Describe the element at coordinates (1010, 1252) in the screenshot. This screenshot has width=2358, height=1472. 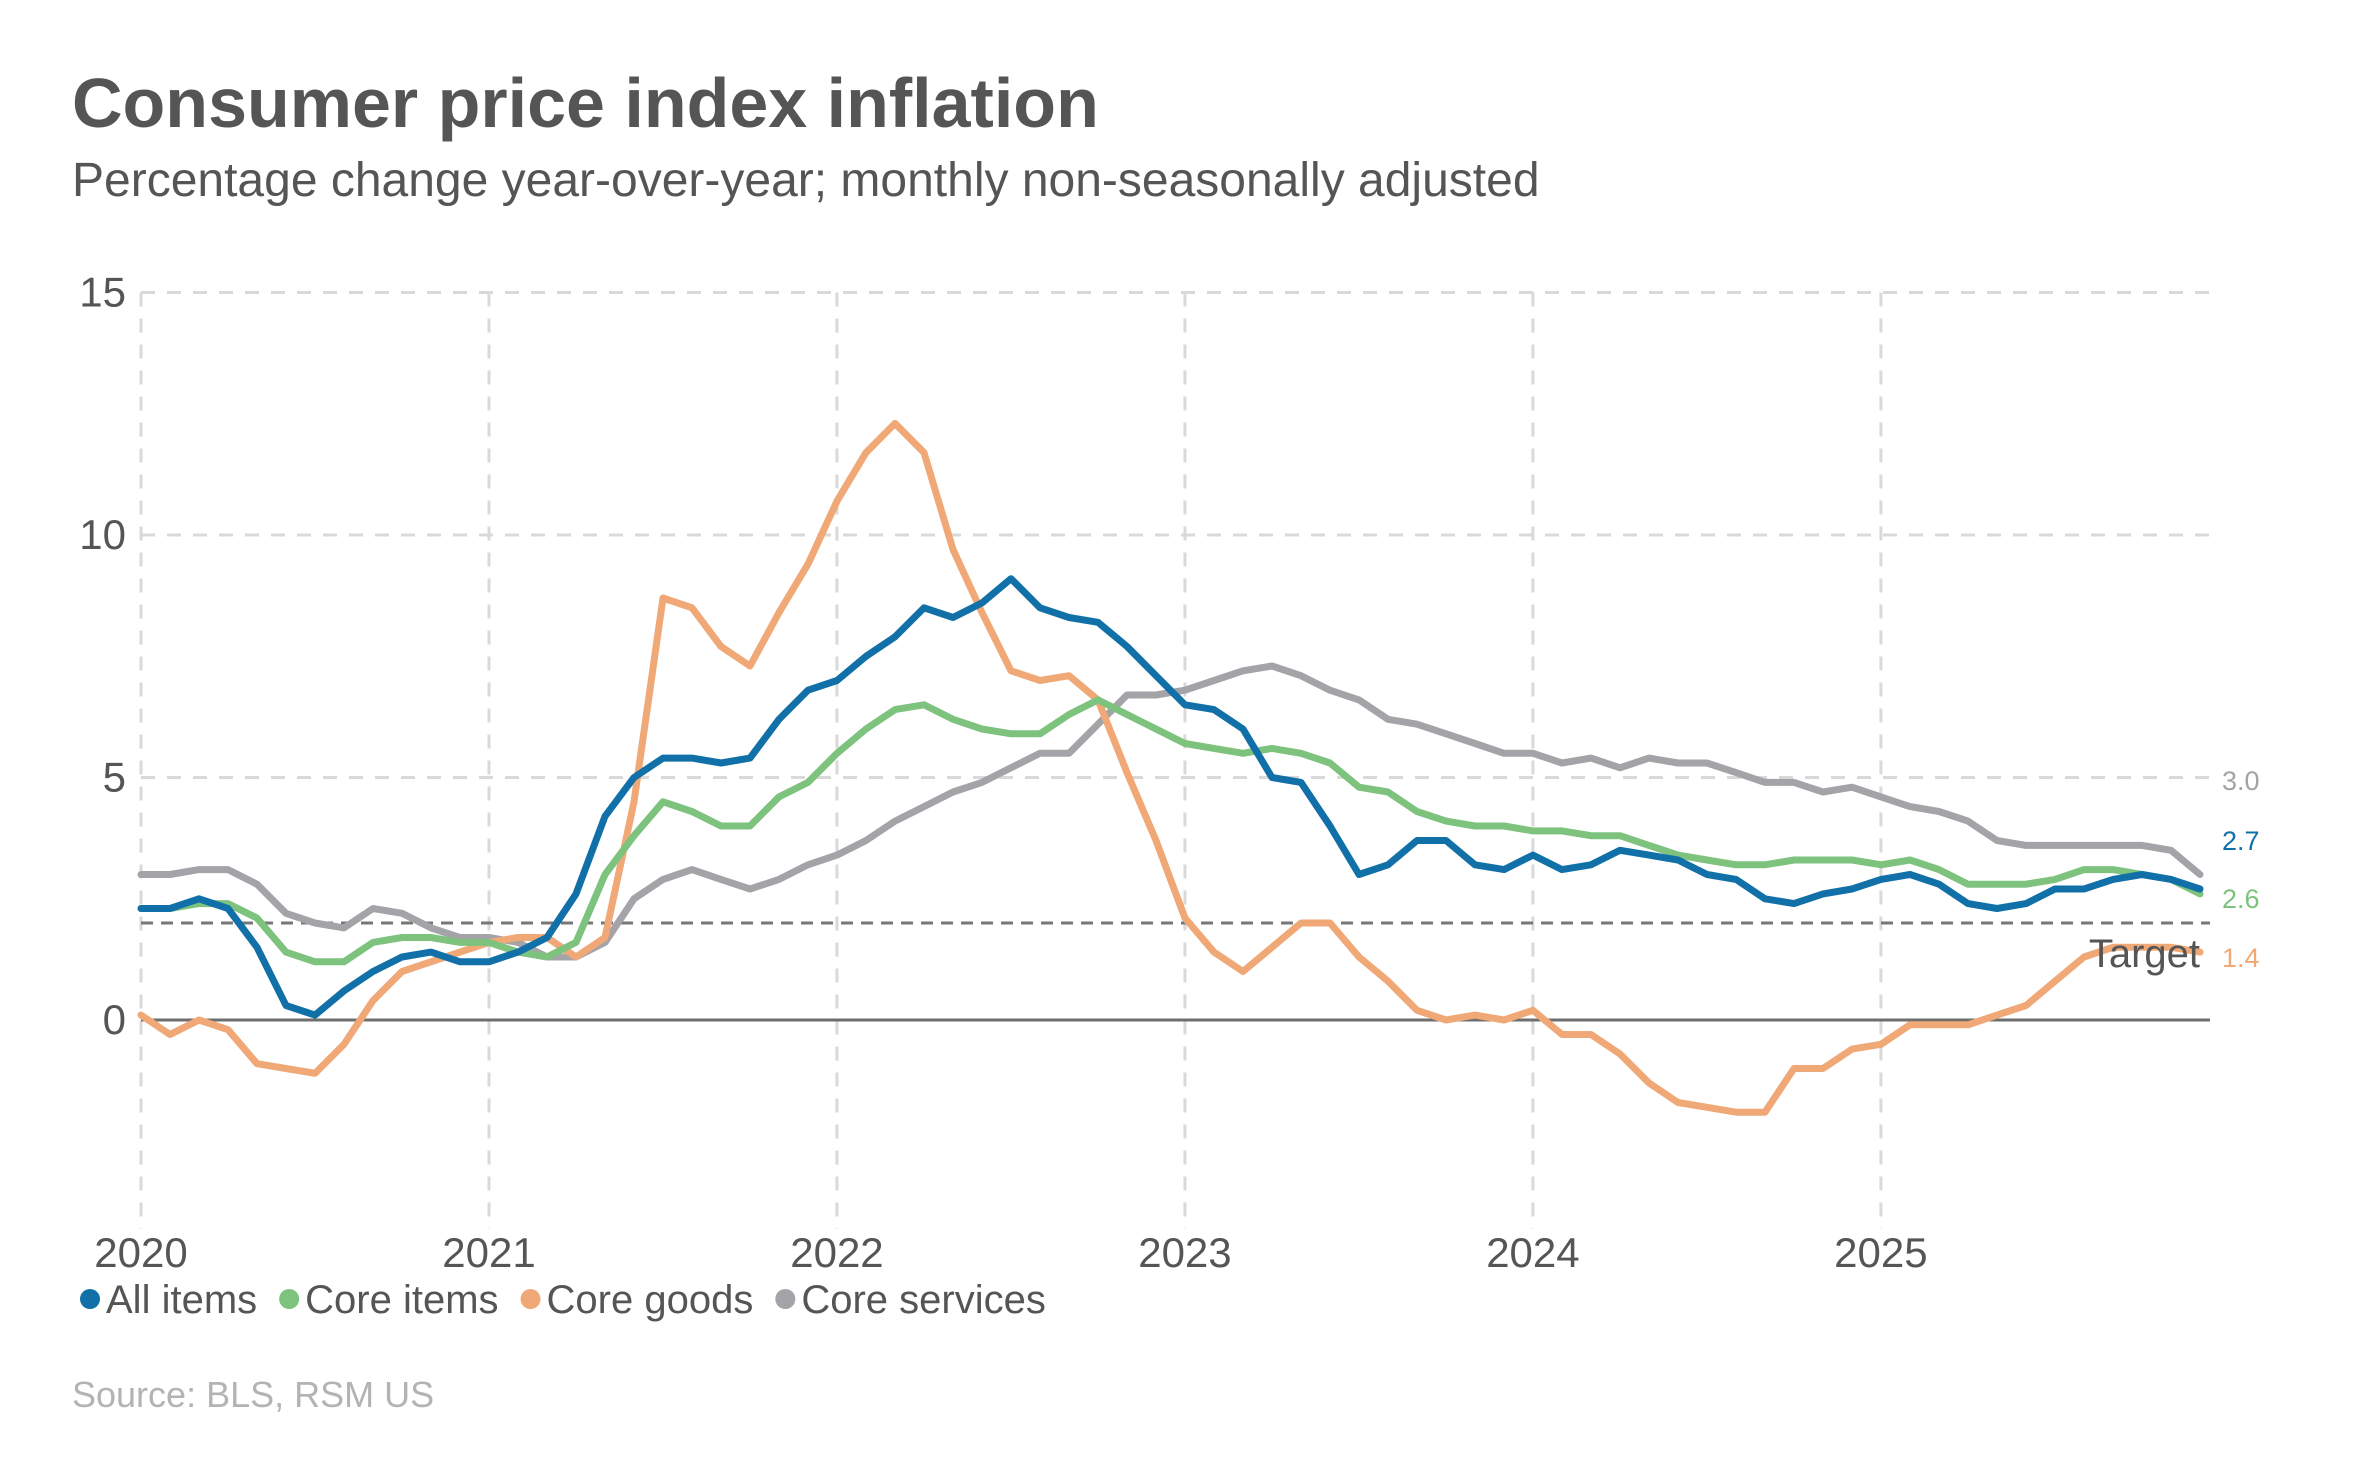
I see `x-axis: 2020 2021 2022 2023 2024 2025` at that location.